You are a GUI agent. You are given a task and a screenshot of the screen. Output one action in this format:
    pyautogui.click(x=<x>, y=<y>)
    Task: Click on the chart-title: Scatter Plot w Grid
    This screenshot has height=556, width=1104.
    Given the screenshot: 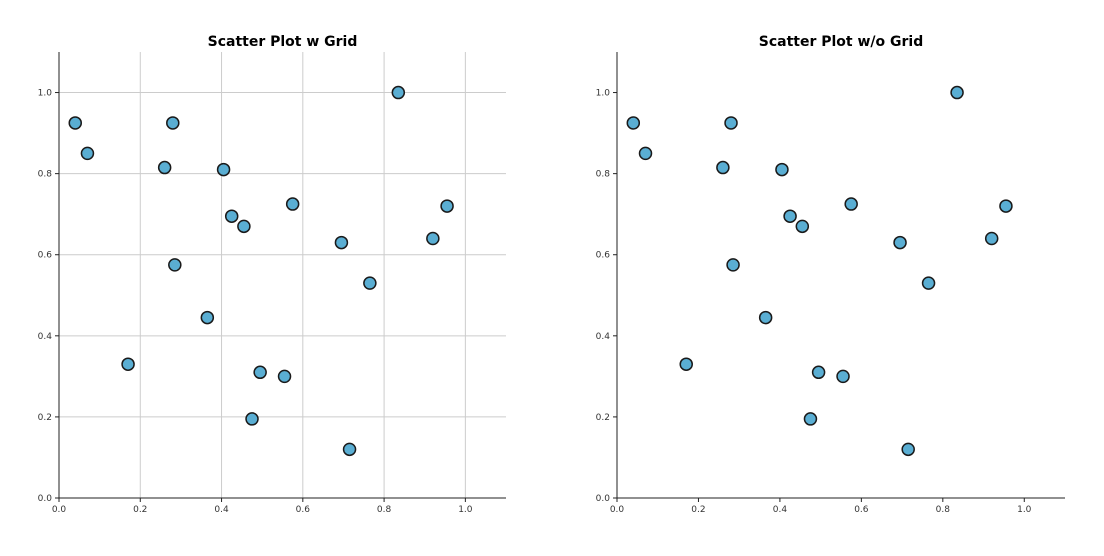 What is the action you would take?
    pyautogui.click(x=283, y=42)
    